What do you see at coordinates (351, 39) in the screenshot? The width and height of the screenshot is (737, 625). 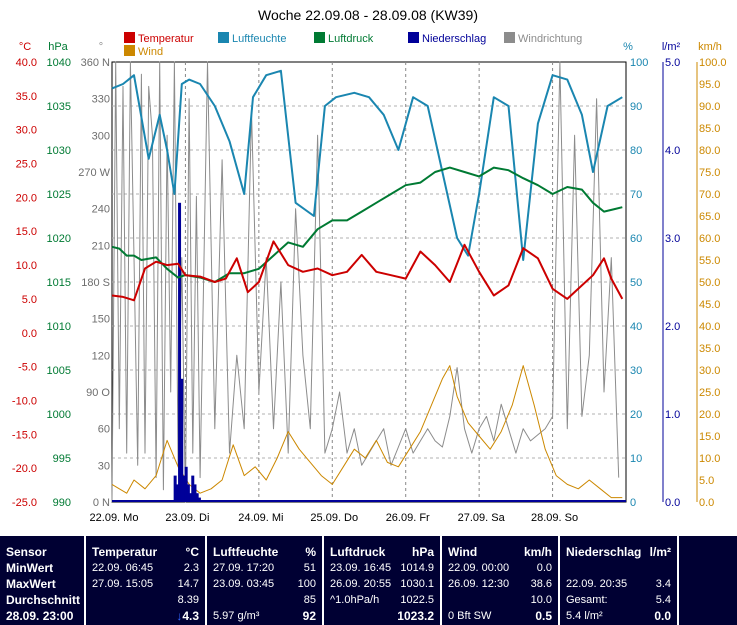 I see `legend-label-luftdruck: Luftdruck` at bounding box center [351, 39].